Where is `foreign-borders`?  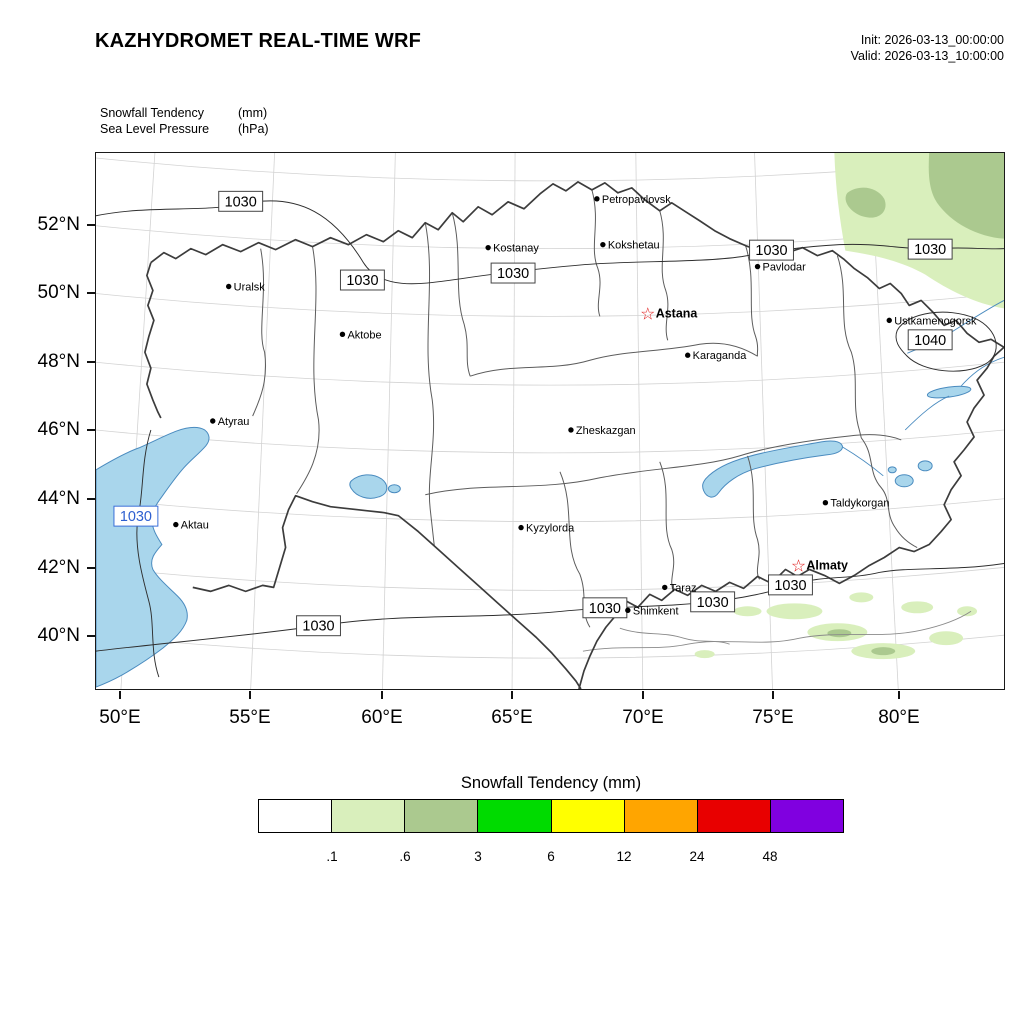 foreign-borders is located at coordinates (777, 631).